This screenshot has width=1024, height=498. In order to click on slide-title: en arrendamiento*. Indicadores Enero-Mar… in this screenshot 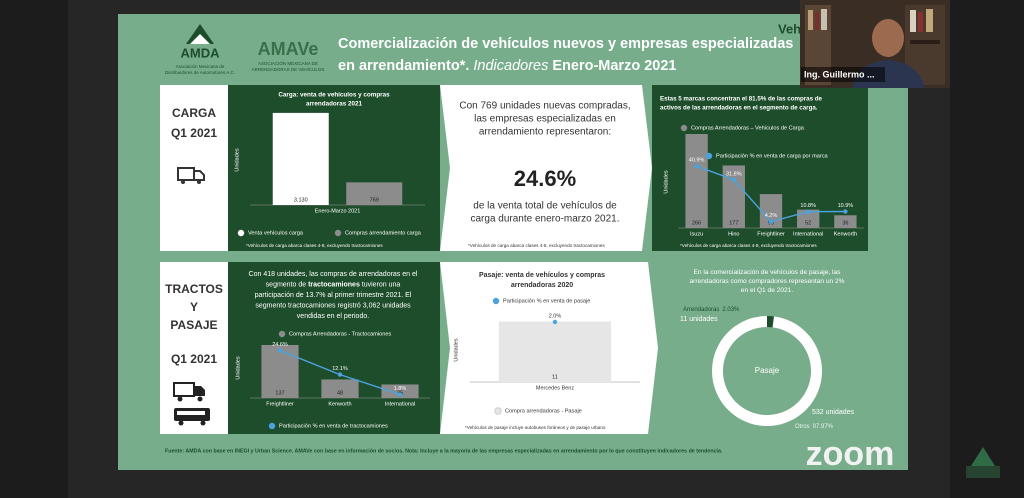, I will do `click(507, 66)`.